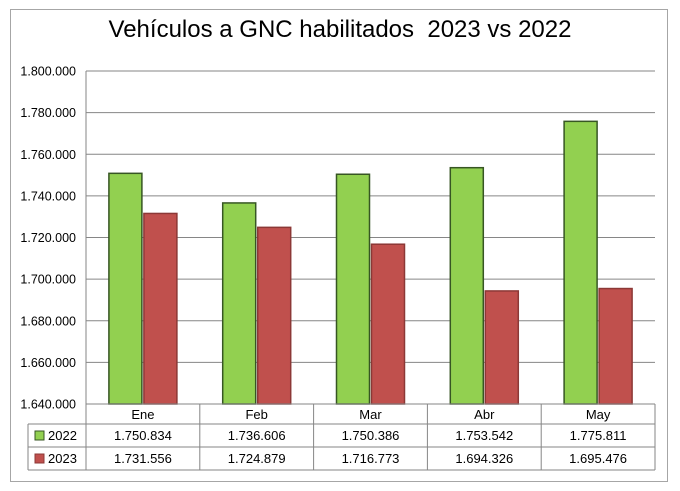 Image resolution: width=680 pixels, height=491 pixels. I want to click on table-cell-value: 1.716.773, so click(371, 458).